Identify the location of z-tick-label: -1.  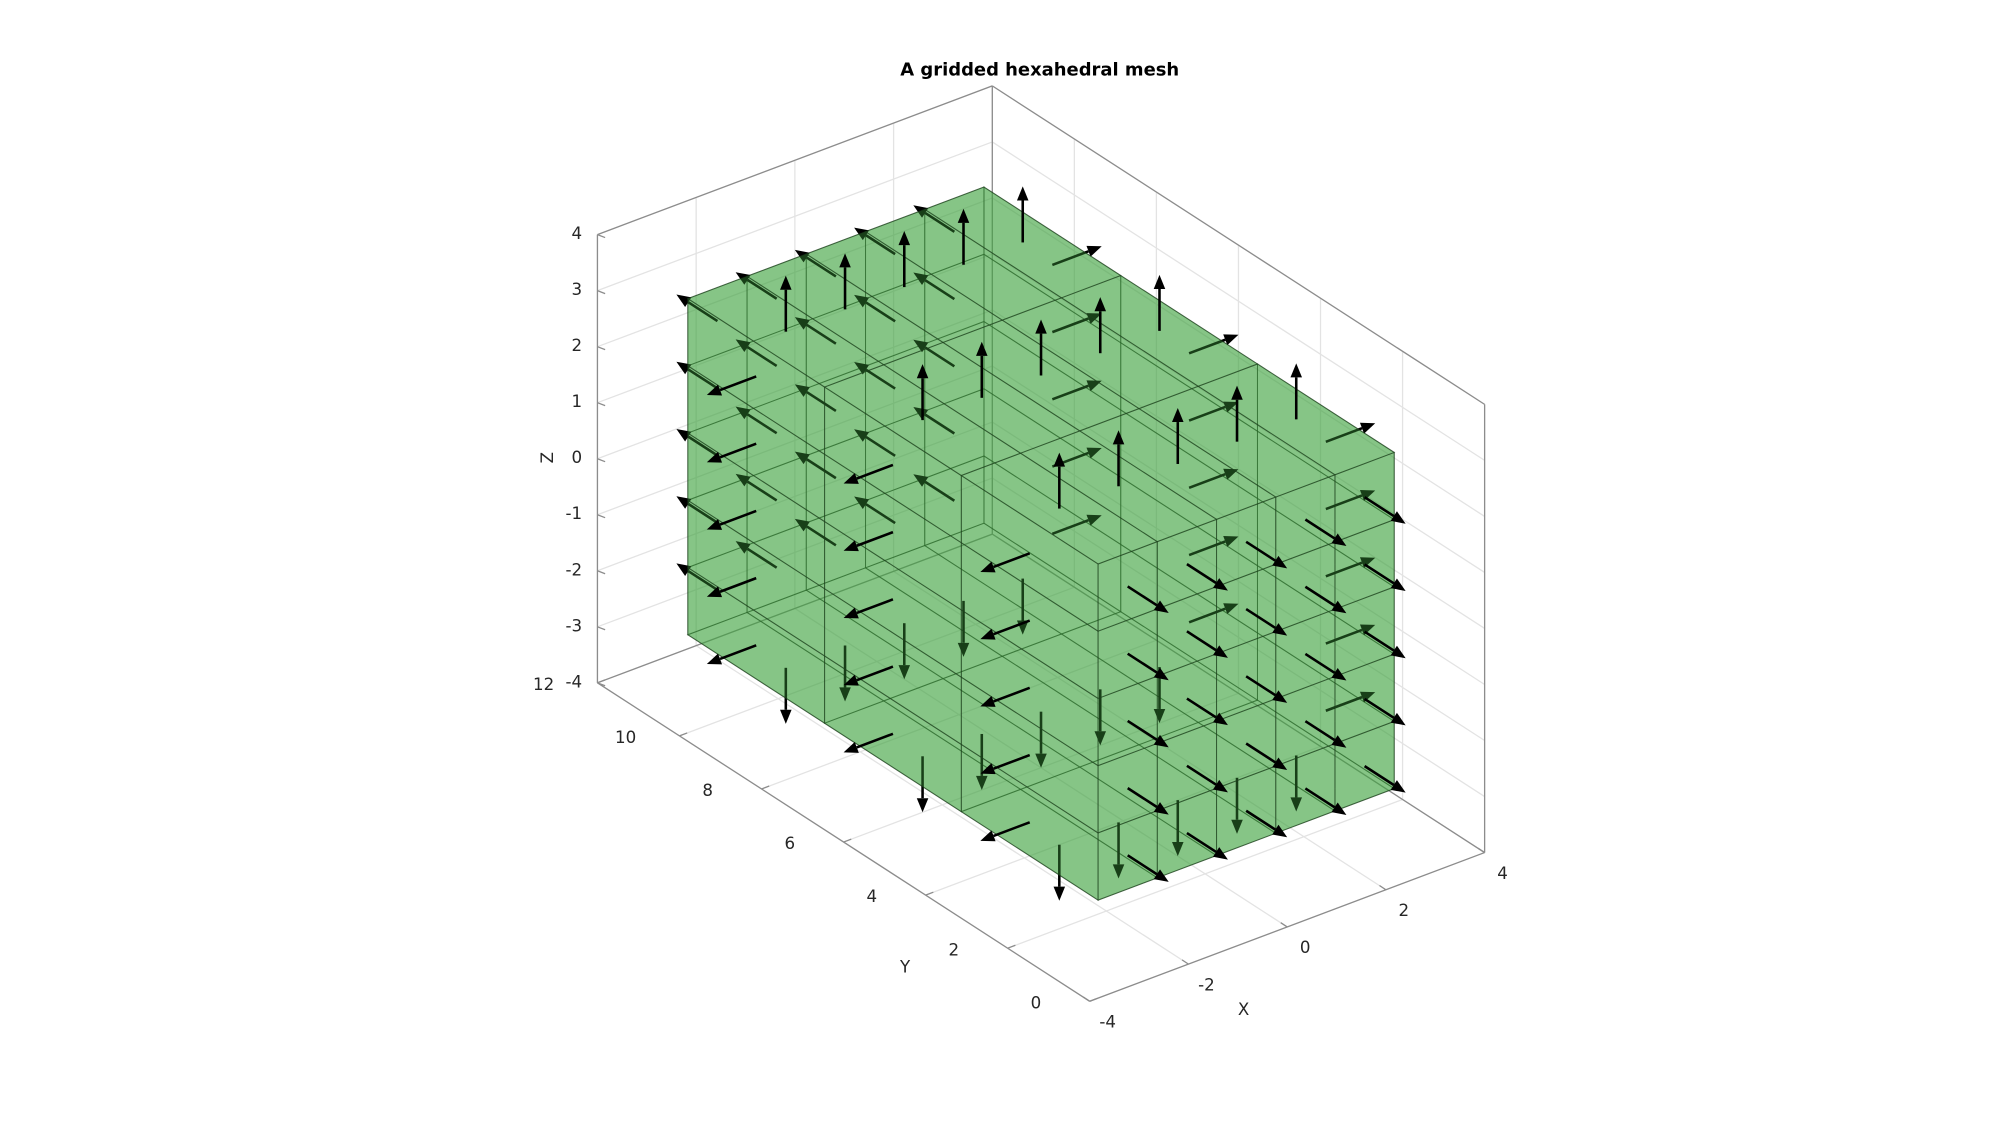
(573, 513).